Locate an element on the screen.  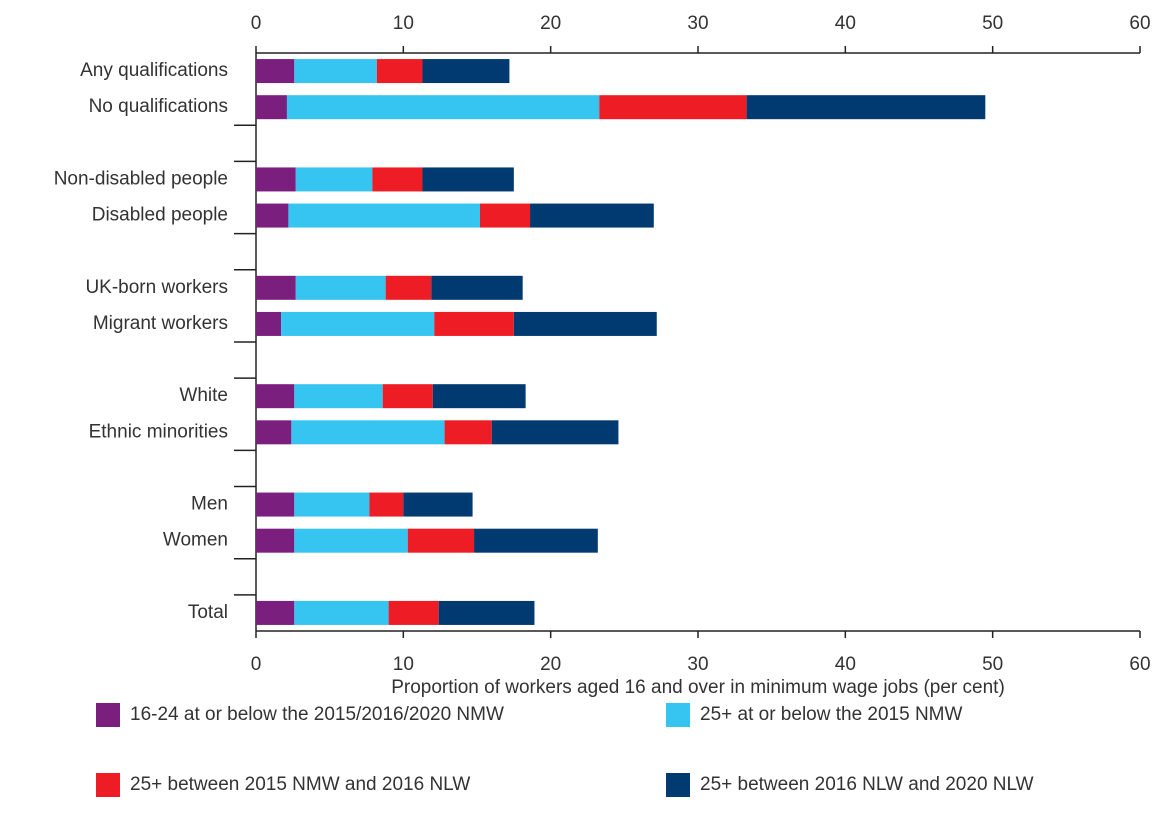
x-tick-label-top: 40 is located at coordinates (845, 23).